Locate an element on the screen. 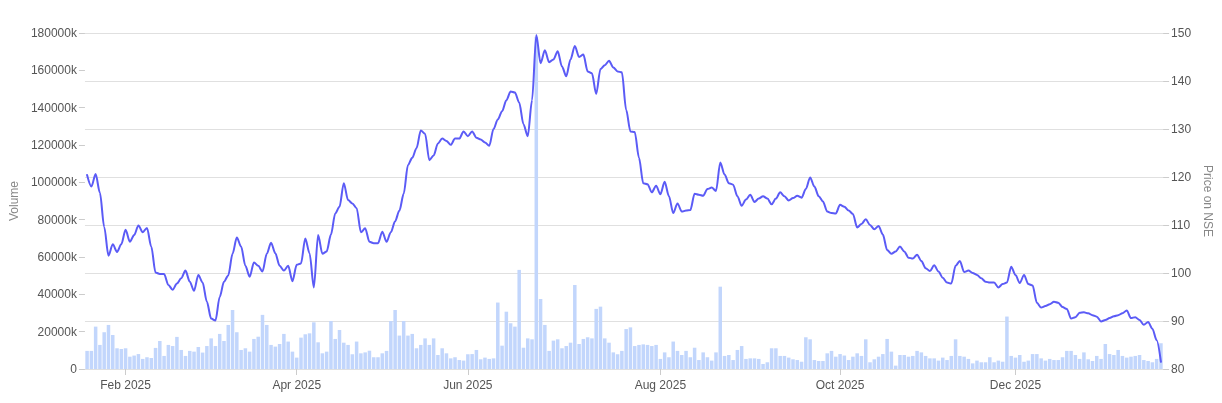 Image resolution: width=1222 pixels, height=403 pixels. y2-tick-label: 80 is located at coordinates (1178, 369).